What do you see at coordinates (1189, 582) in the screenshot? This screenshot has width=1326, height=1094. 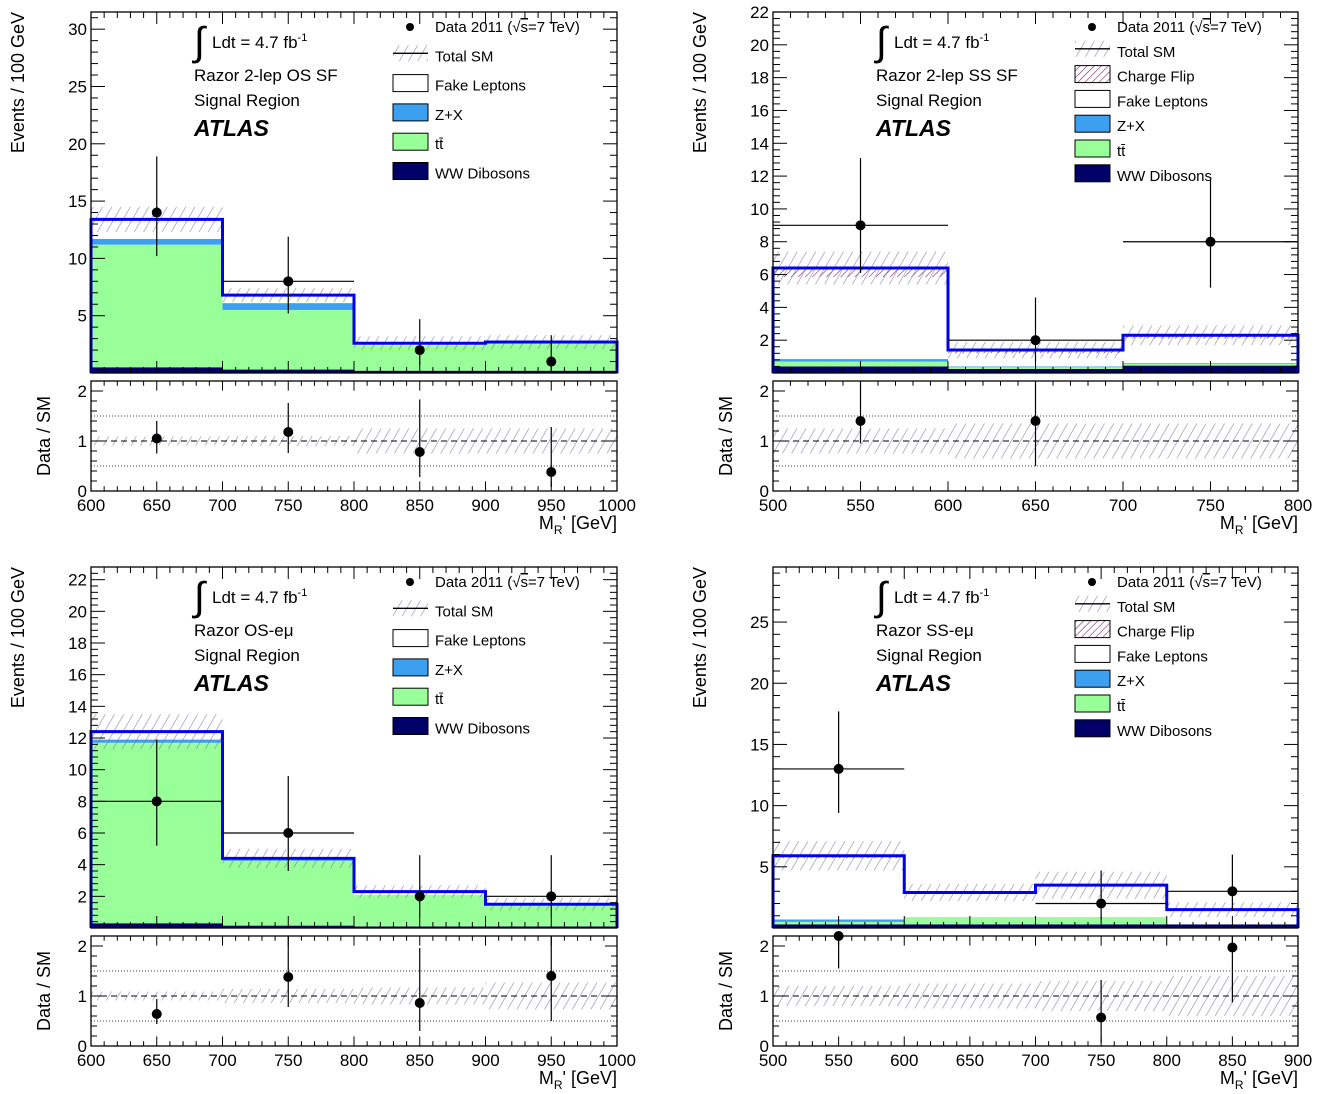 I see `legend-label: Data 2011 (√s=7 TeV)` at bounding box center [1189, 582].